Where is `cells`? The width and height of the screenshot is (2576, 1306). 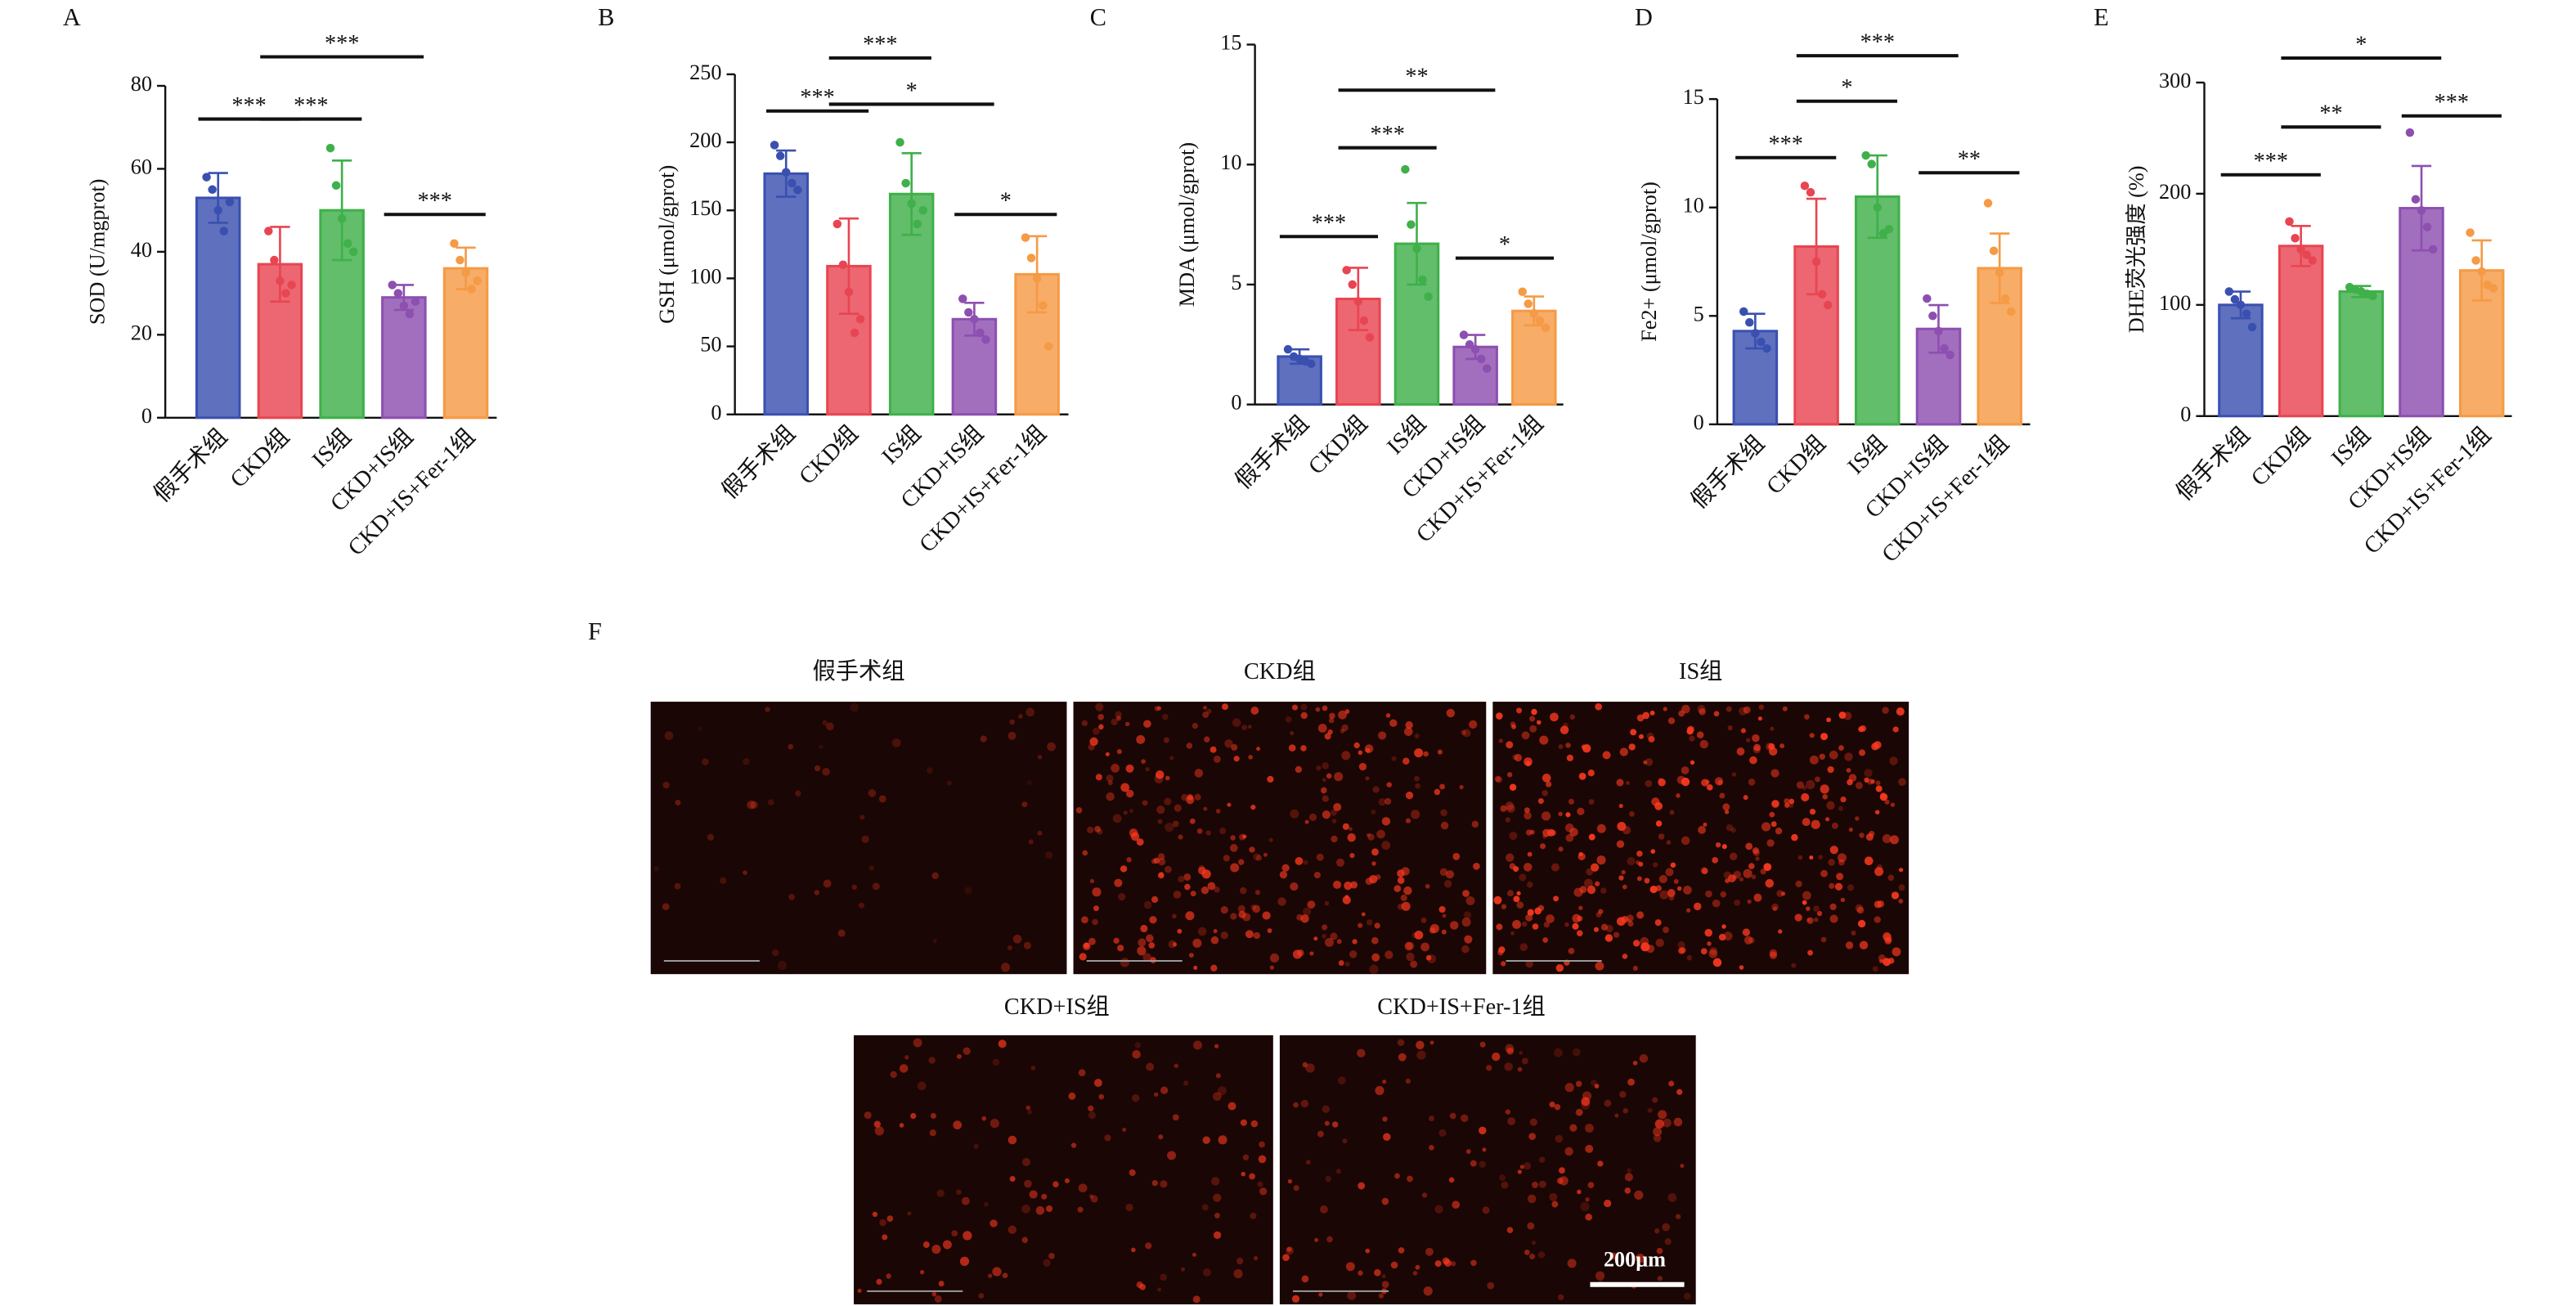 cells is located at coordinates (1277, 838).